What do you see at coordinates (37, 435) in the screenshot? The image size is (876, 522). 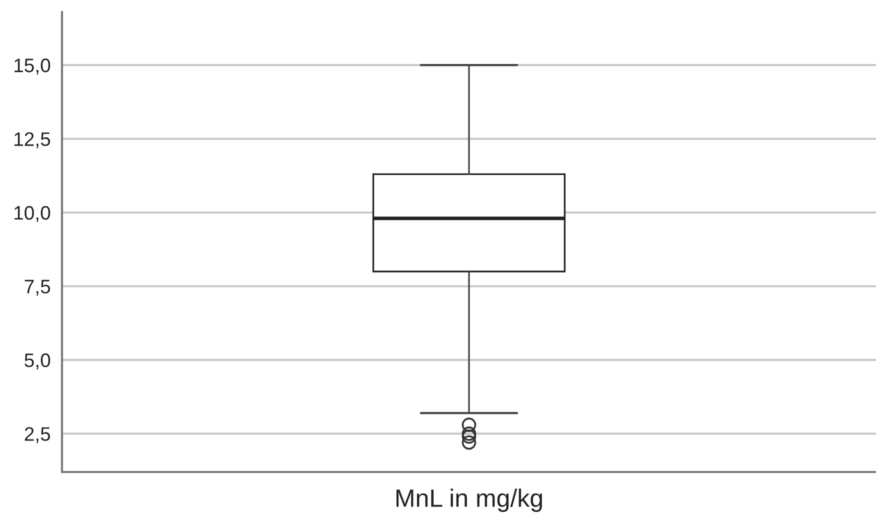 I see `y-tick-label: 2,5` at bounding box center [37, 435].